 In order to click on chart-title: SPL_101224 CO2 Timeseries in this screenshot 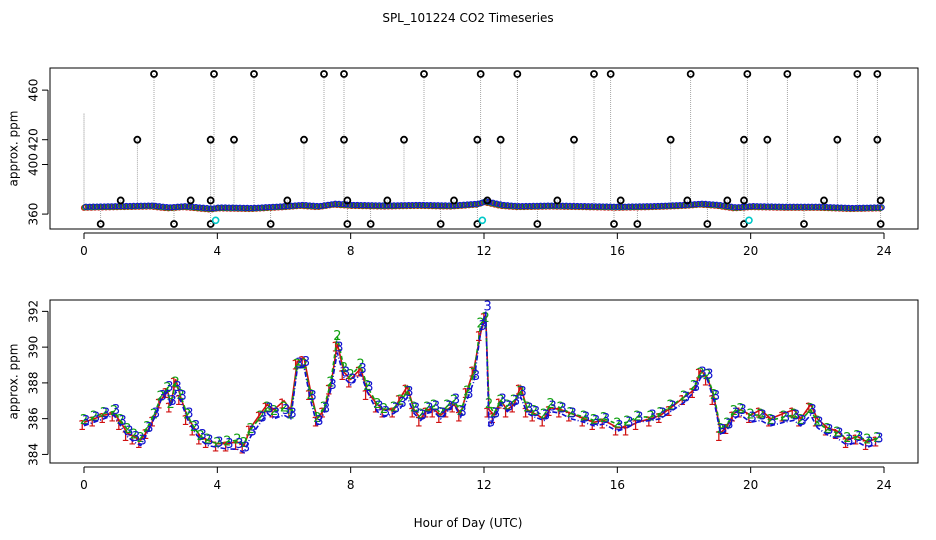, I will do `click(467, 18)`.